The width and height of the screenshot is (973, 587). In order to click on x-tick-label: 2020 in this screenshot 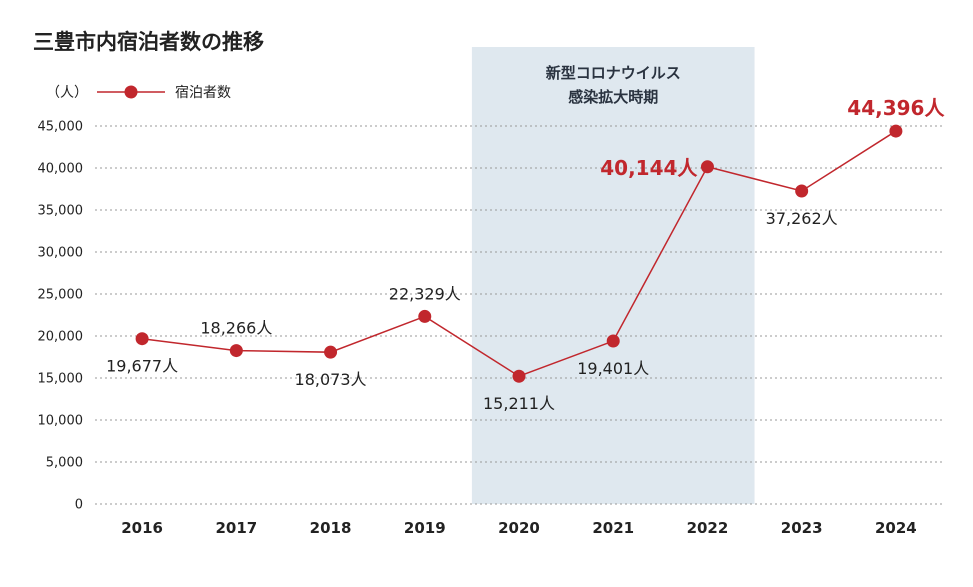, I will do `click(519, 528)`.